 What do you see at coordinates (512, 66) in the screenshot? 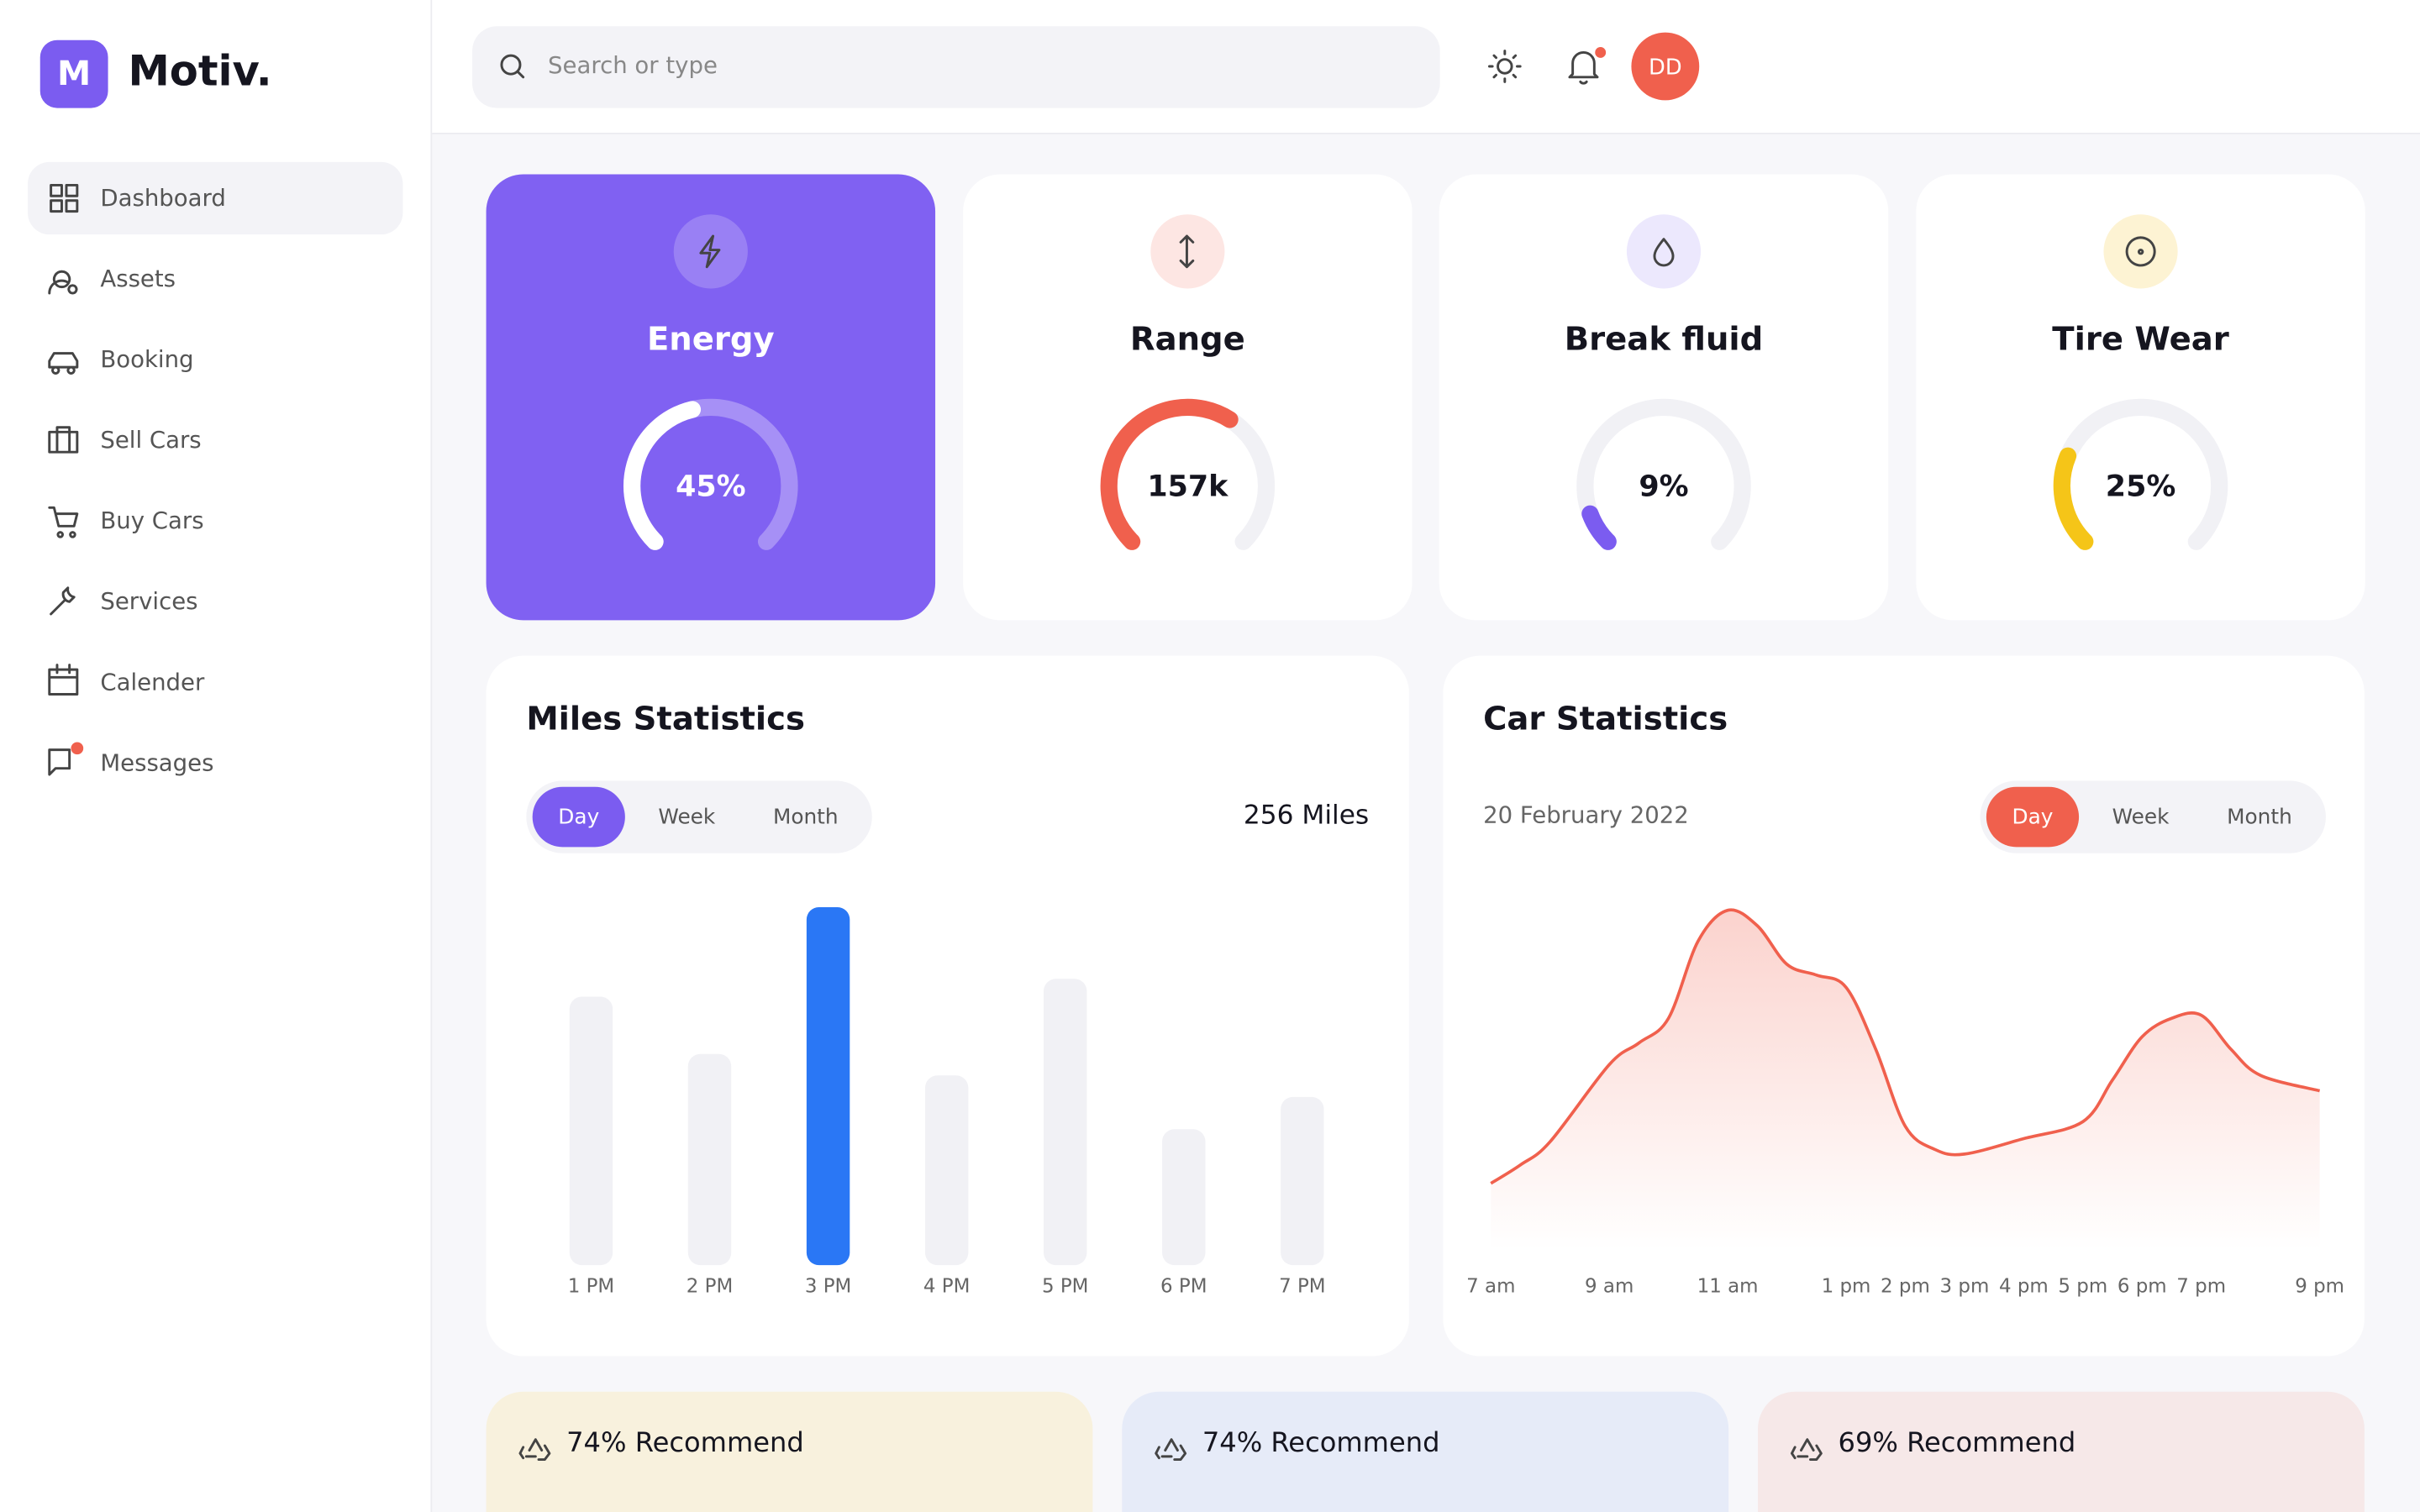
I see `search-icon` at bounding box center [512, 66].